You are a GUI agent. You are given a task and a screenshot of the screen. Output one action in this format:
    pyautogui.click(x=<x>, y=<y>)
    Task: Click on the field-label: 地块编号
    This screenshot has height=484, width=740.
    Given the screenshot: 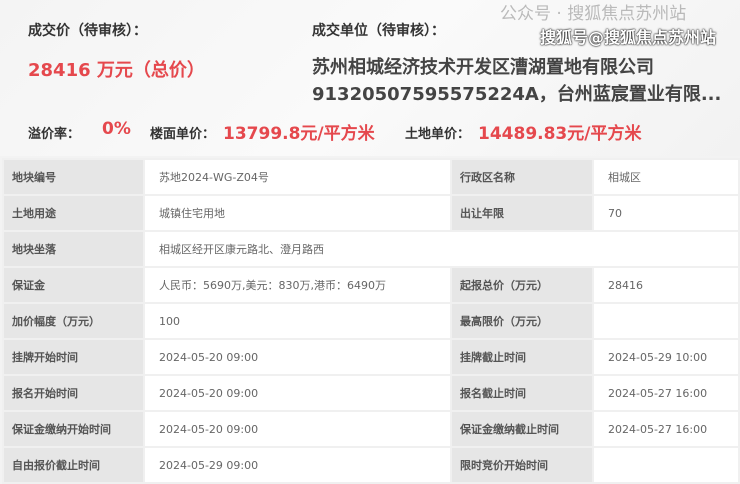 What is the action you would take?
    pyautogui.click(x=73, y=177)
    